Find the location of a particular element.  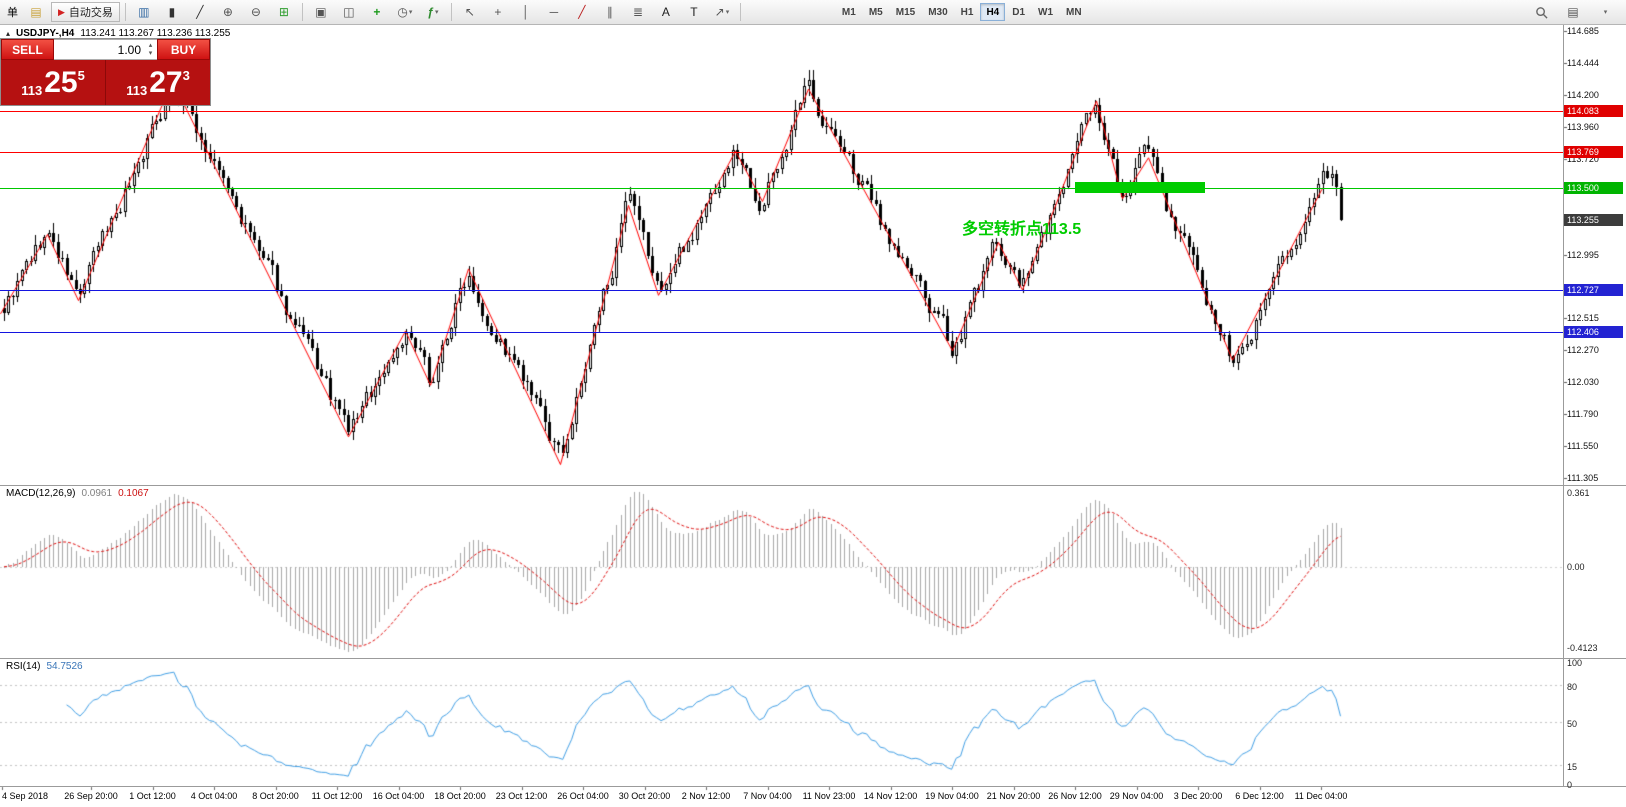

price-scale-label: 111.550 is located at coordinates (1583, 445).